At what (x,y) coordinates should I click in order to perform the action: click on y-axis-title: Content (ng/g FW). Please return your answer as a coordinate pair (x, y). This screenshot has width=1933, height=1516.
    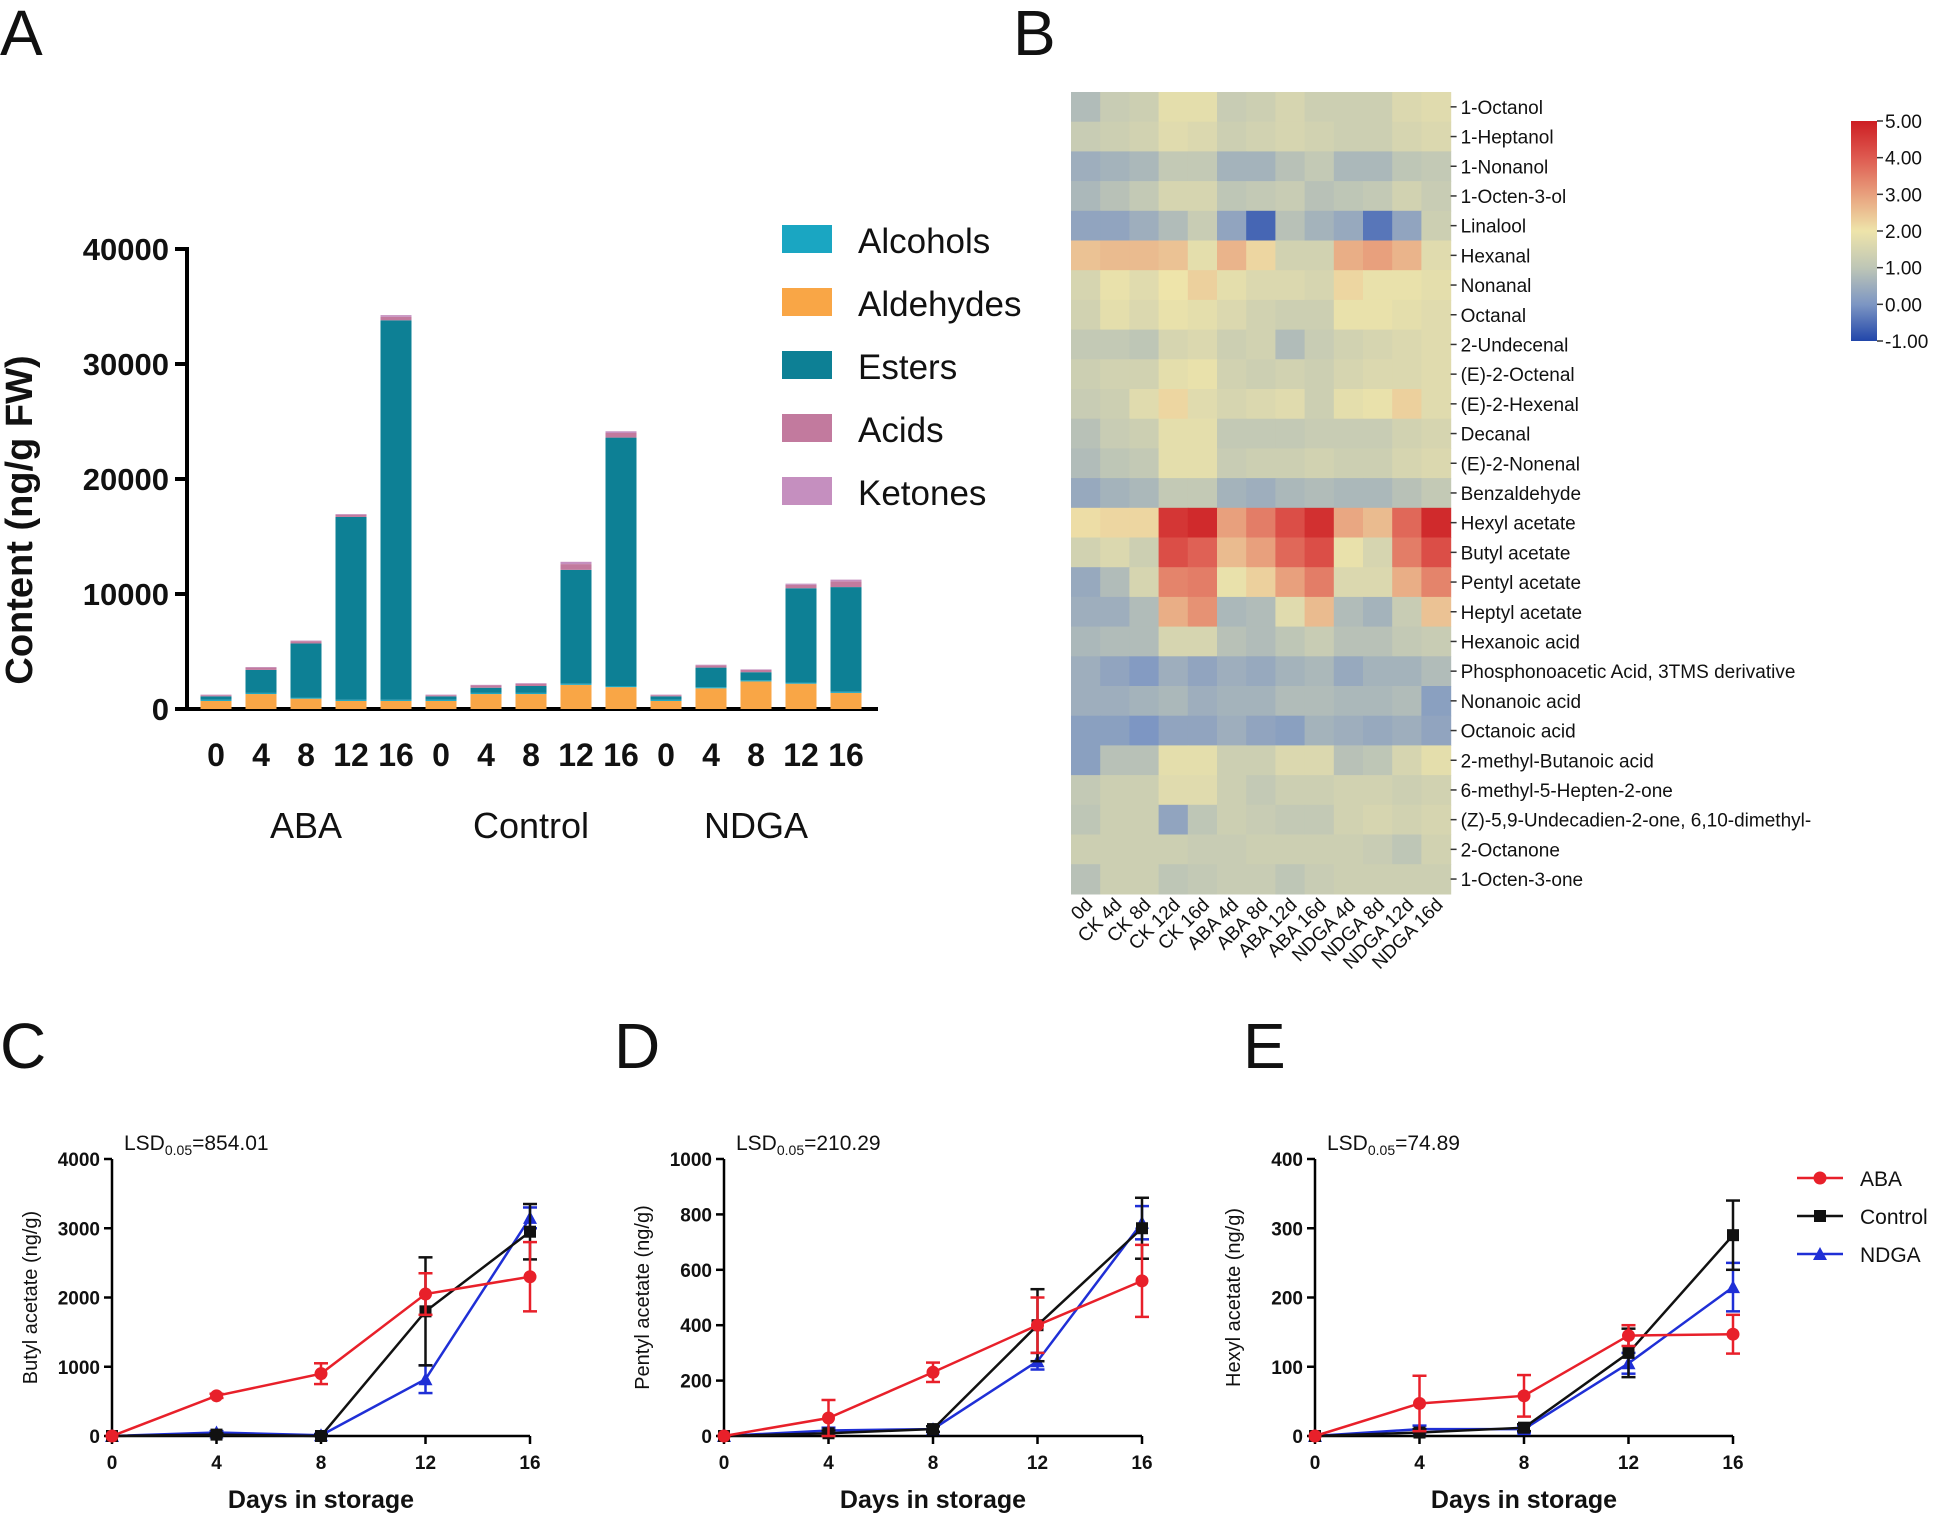
    Looking at the image, I should click on (20, 519).